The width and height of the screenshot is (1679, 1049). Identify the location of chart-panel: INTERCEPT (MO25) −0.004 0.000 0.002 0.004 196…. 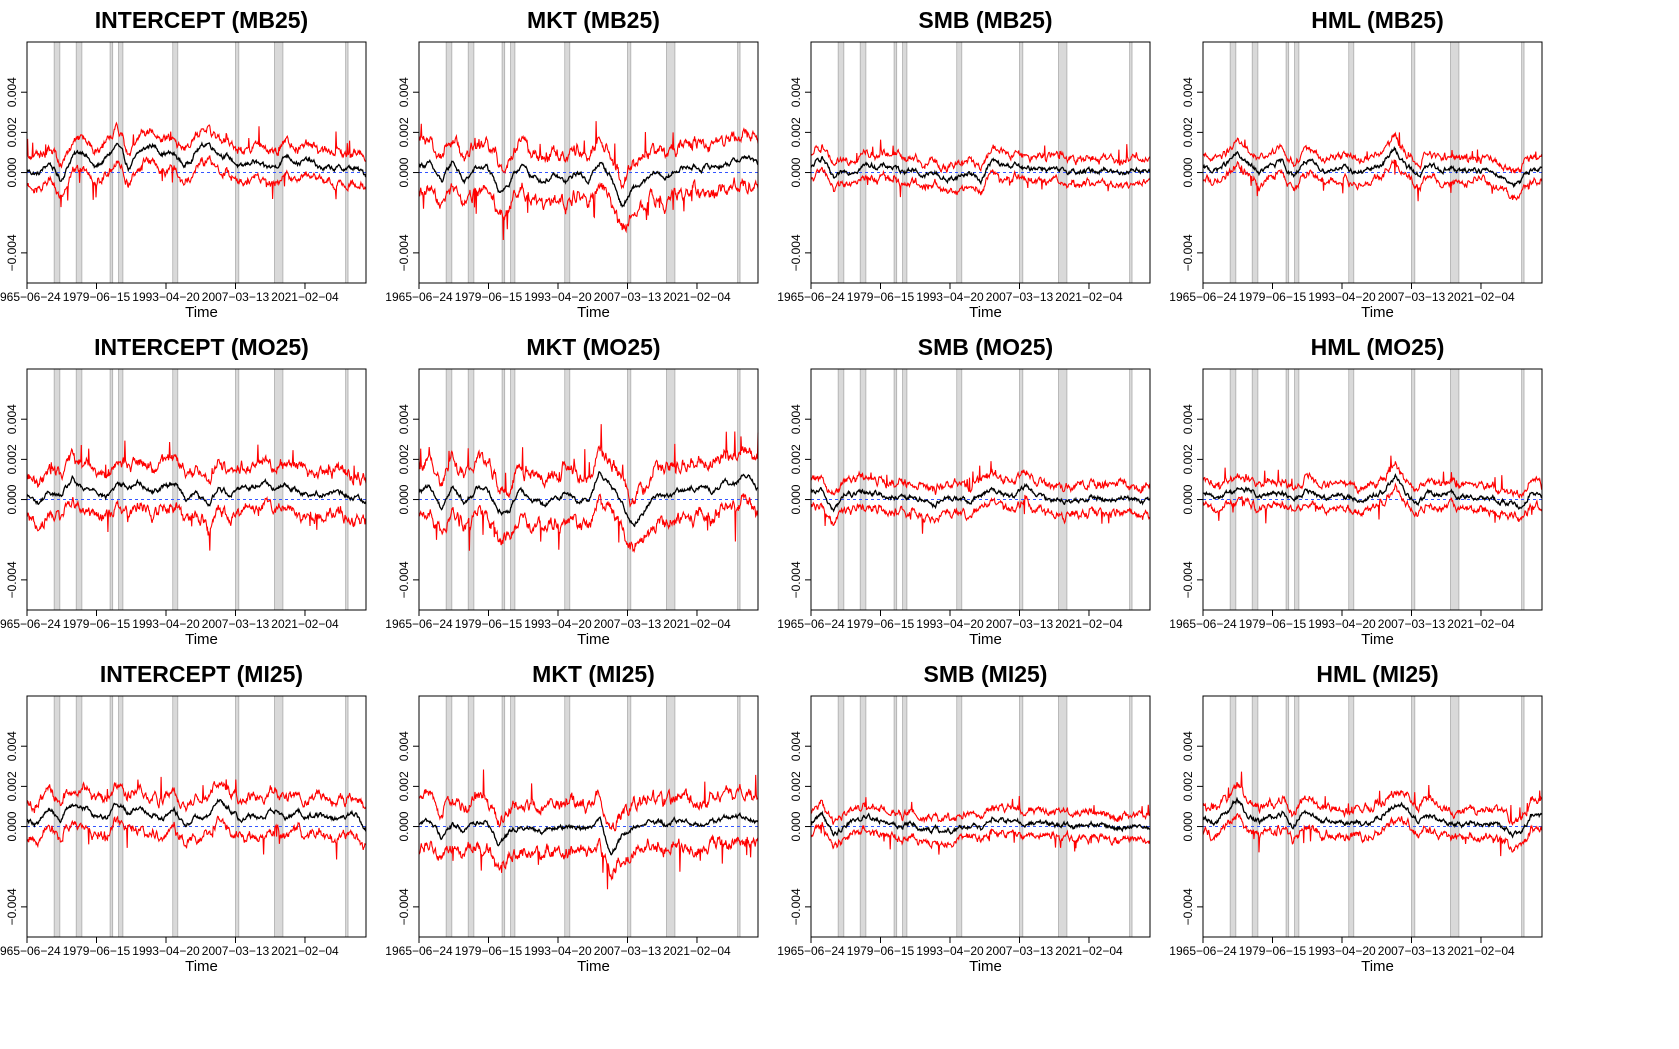
(210, 502).